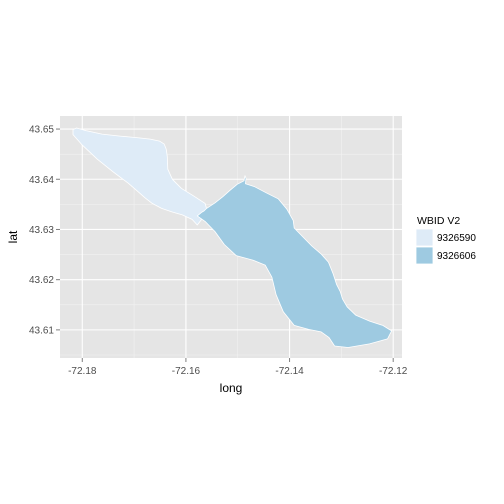 The width and height of the screenshot is (504, 504). I want to click on legend-label: 9326606, so click(456, 256).